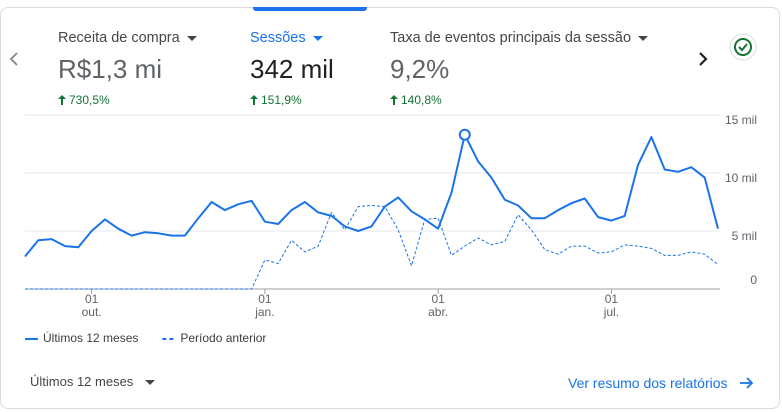 The height and width of the screenshot is (412, 782). Describe the element at coordinates (741, 178) in the screenshot. I see `y-tick-label: 10 mil` at that location.